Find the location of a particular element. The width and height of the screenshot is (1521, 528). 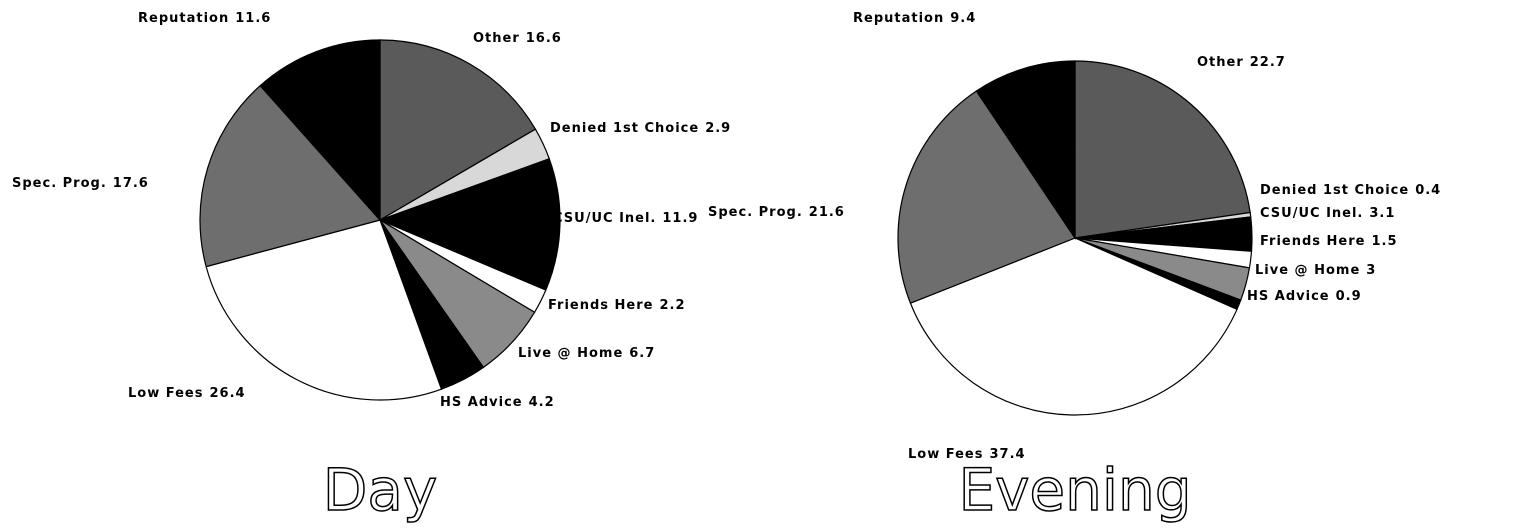

slice-label: CSU/UC Inel. 11.9 is located at coordinates (625, 218).